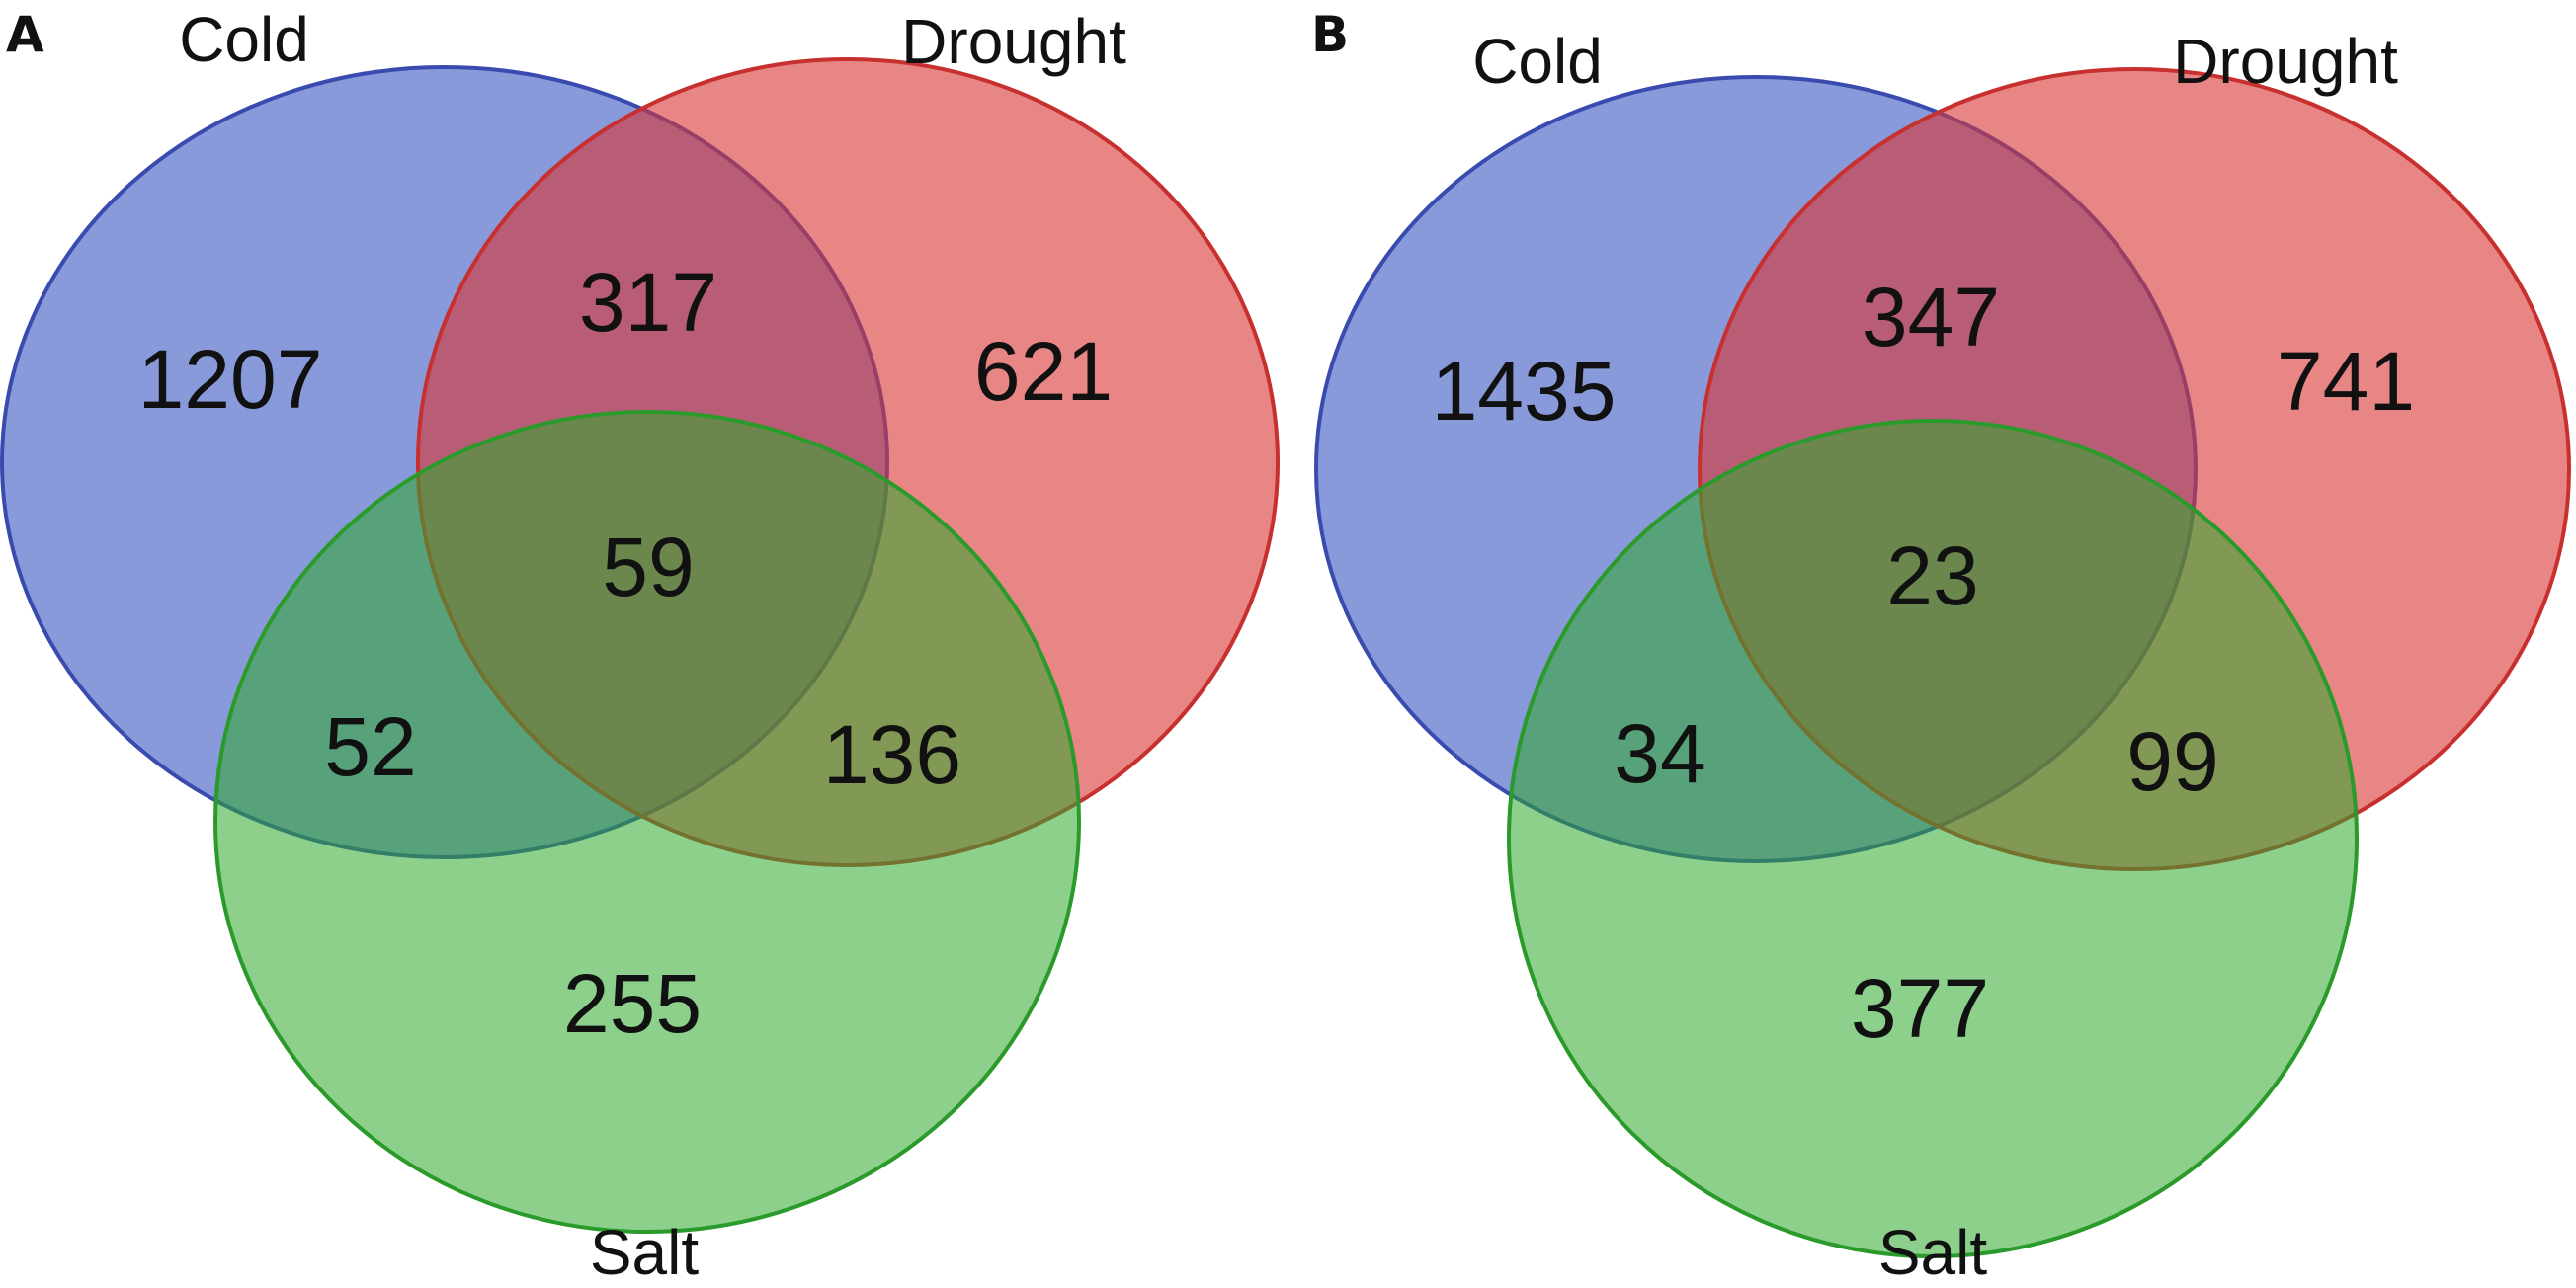 The height and width of the screenshot is (1288, 2576). What do you see at coordinates (244, 39) in the screenshot?
I see `set-label-cold-a: Cold` at bounding box center [244, 39].